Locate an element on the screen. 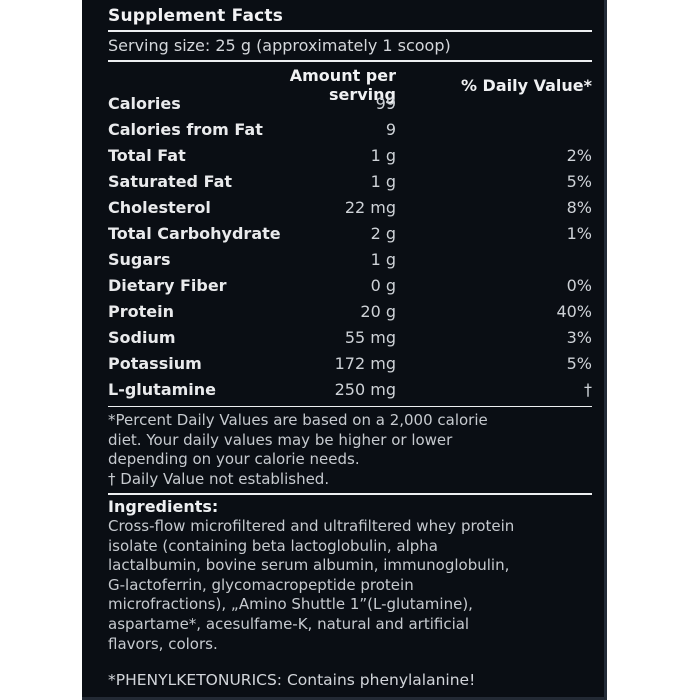 Image resolution: width=700 pixels, height=700 pixels. nutrient-name: Calories from Fat is located at coordinates (185, 129).